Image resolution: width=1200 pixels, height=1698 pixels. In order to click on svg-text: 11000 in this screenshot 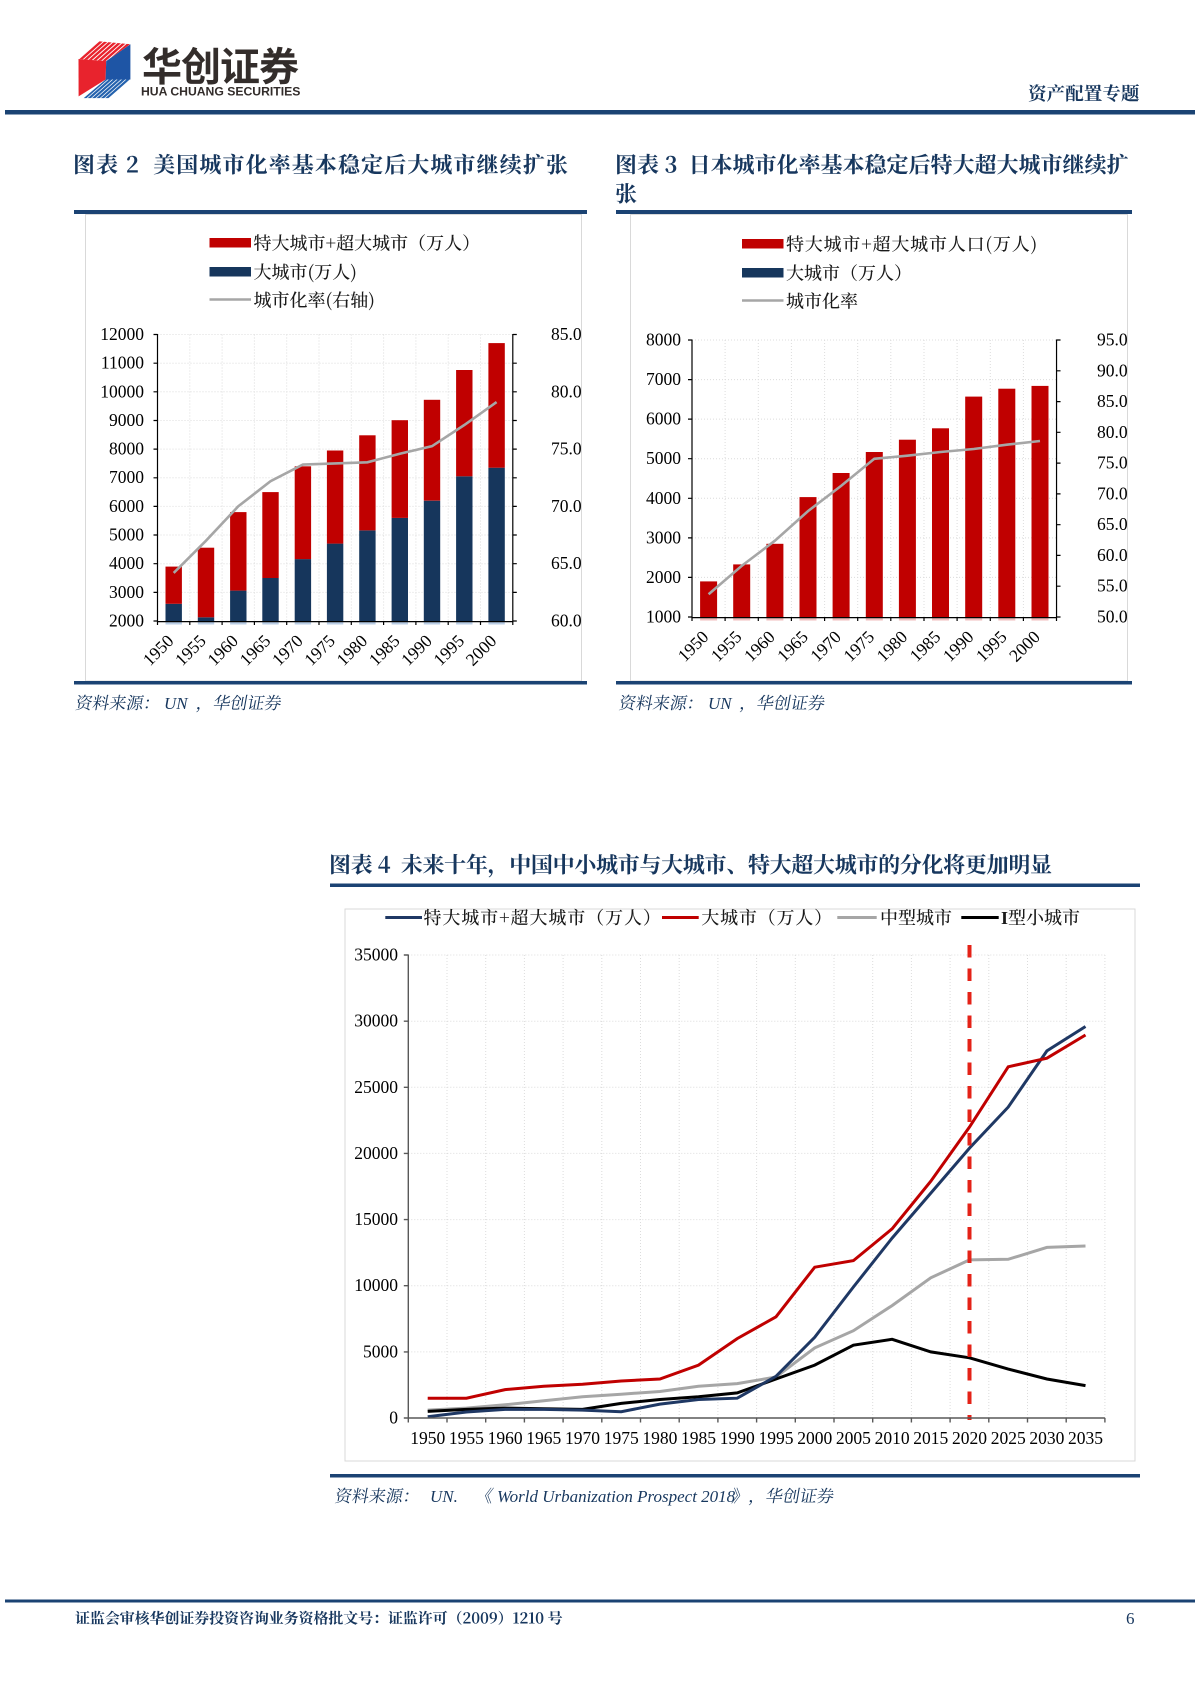, I will do `click(122, 363)`.